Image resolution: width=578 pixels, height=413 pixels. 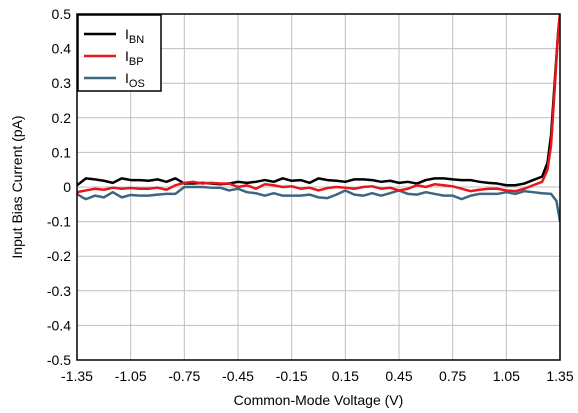 What do you see at coordinates (345, 376) in the screenshot?
I see `x-tick-label: 0.15` at bounding box center [345, 376].